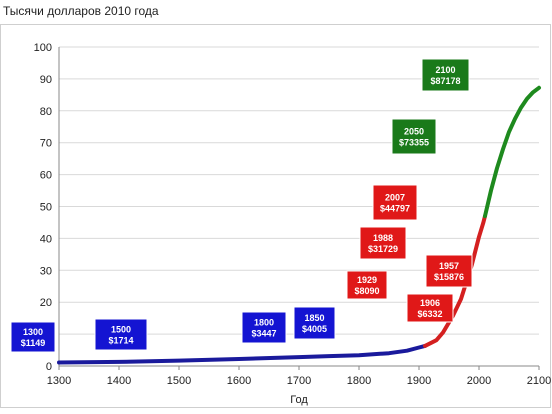  What do you see at coordinates (46, 144) in the screenshot?
I see `y-tick-label: 70` at bounding box center [46, 144].